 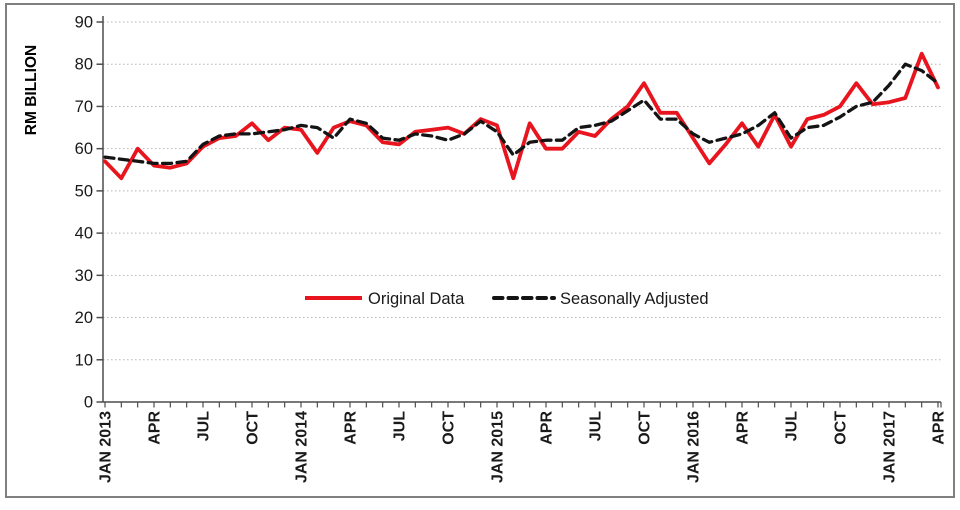 I want to click on x-tick-label: JAN 2015, so click(x=498, y=447).